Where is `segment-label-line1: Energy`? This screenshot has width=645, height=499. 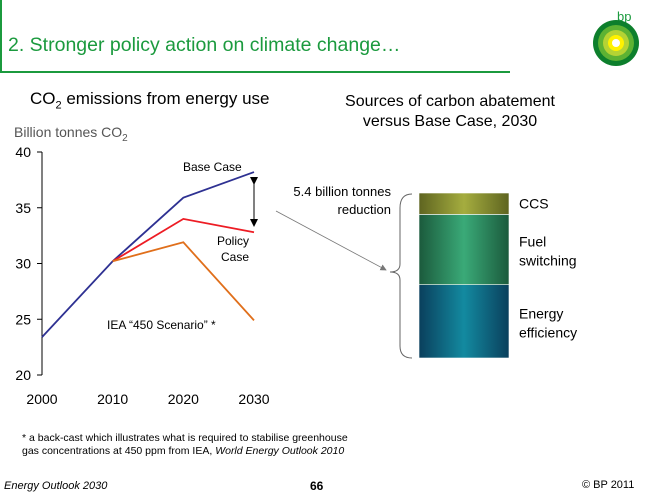
segment-label-line1: Energy is located at coordinates (541, 313).